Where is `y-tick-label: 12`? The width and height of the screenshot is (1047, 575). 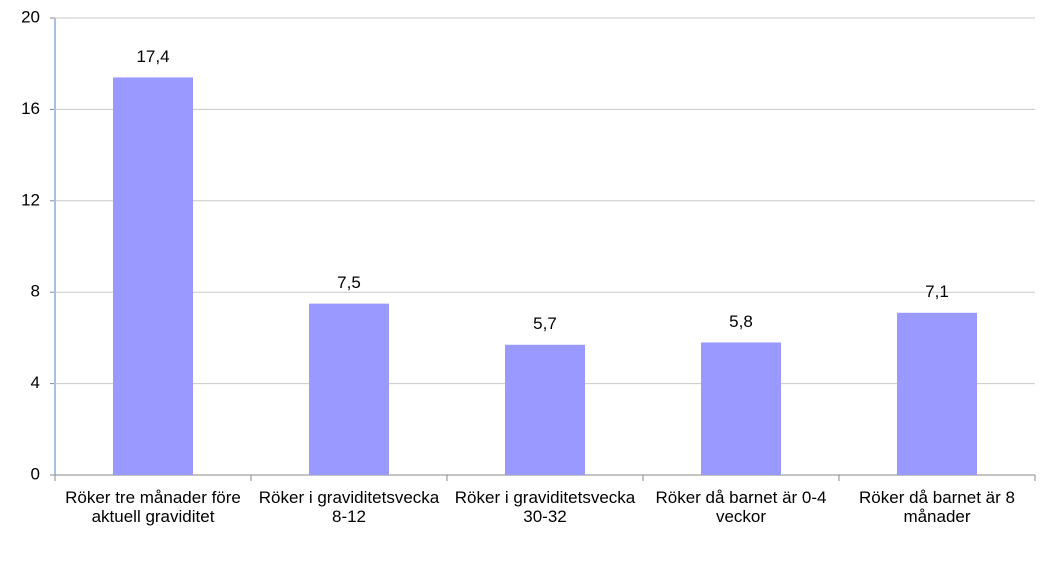 y-tick-label: 12 is located at coordinates (30, 199).